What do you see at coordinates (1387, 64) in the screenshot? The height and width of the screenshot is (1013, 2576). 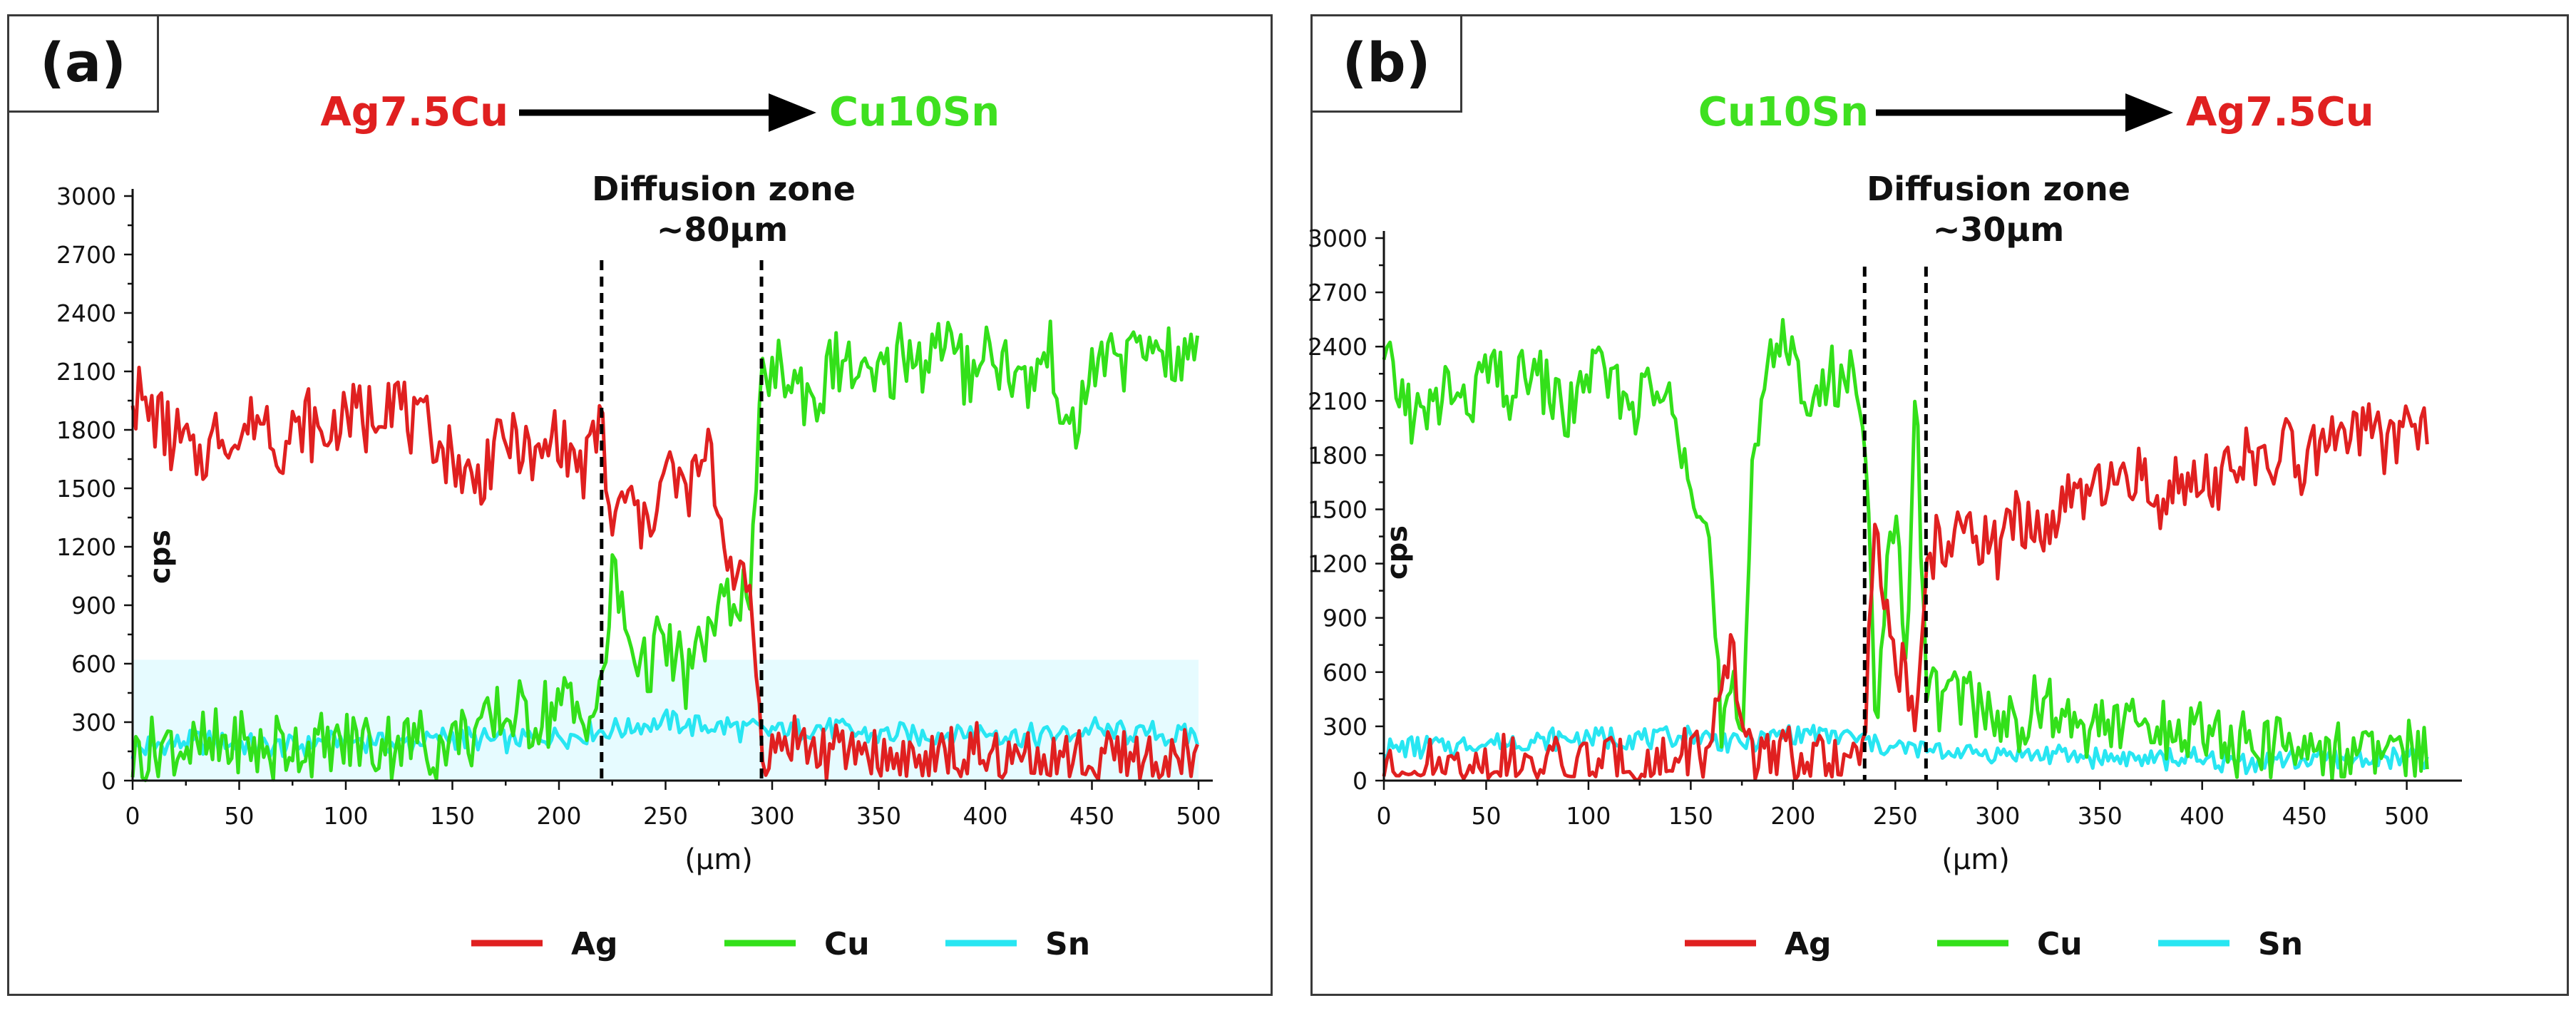 I see `panel-tag: (b)` at bounding box center [1387, 64].